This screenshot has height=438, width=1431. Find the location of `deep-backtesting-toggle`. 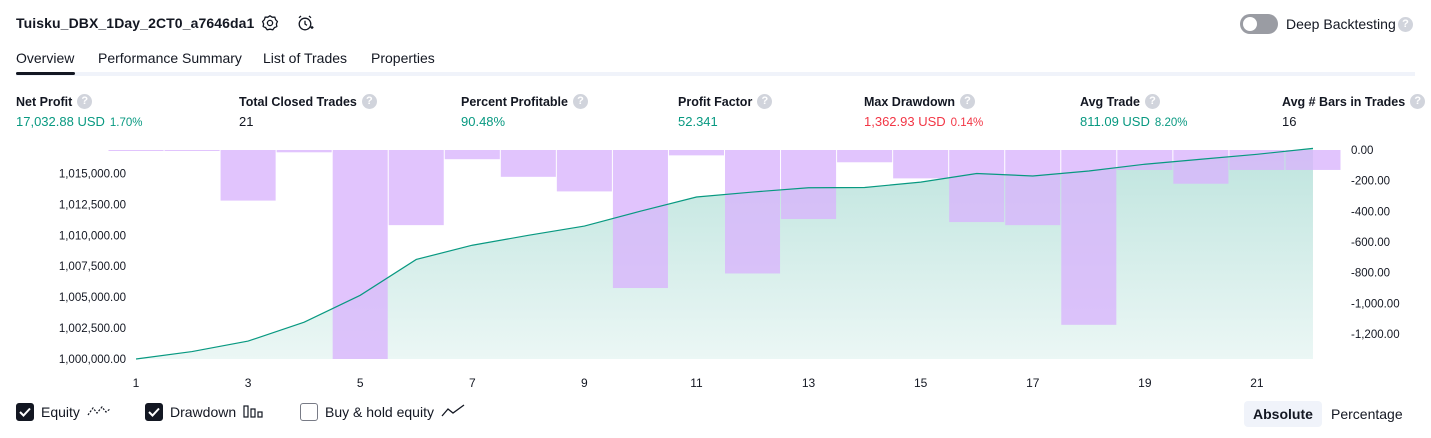

deep-backtesting-toggle is located at coordinates (1259, 24).